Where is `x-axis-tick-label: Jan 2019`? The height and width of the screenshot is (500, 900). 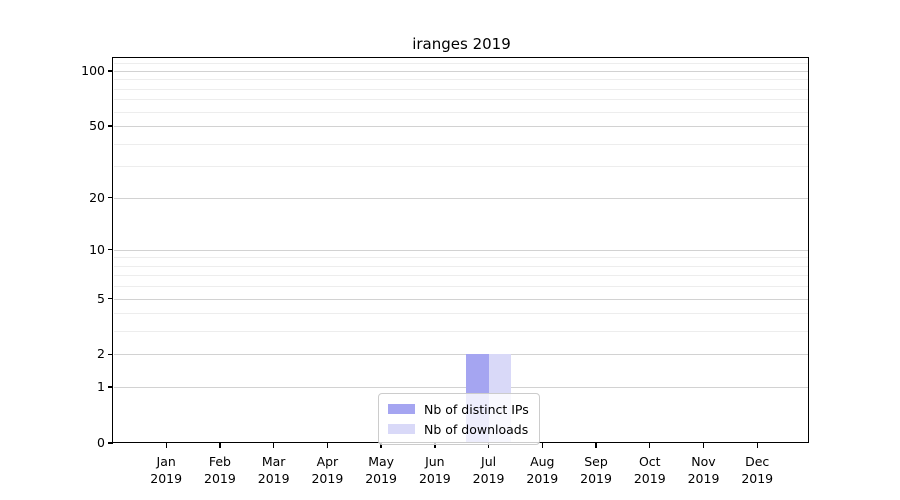 x-axis-tick-label: Jan 2019 is located at coordinates (166, 470).